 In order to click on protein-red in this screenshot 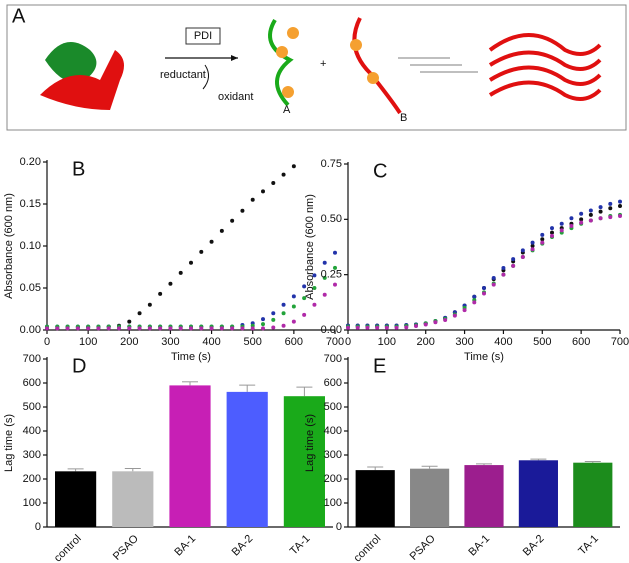, I will do `click(82, 80)`.